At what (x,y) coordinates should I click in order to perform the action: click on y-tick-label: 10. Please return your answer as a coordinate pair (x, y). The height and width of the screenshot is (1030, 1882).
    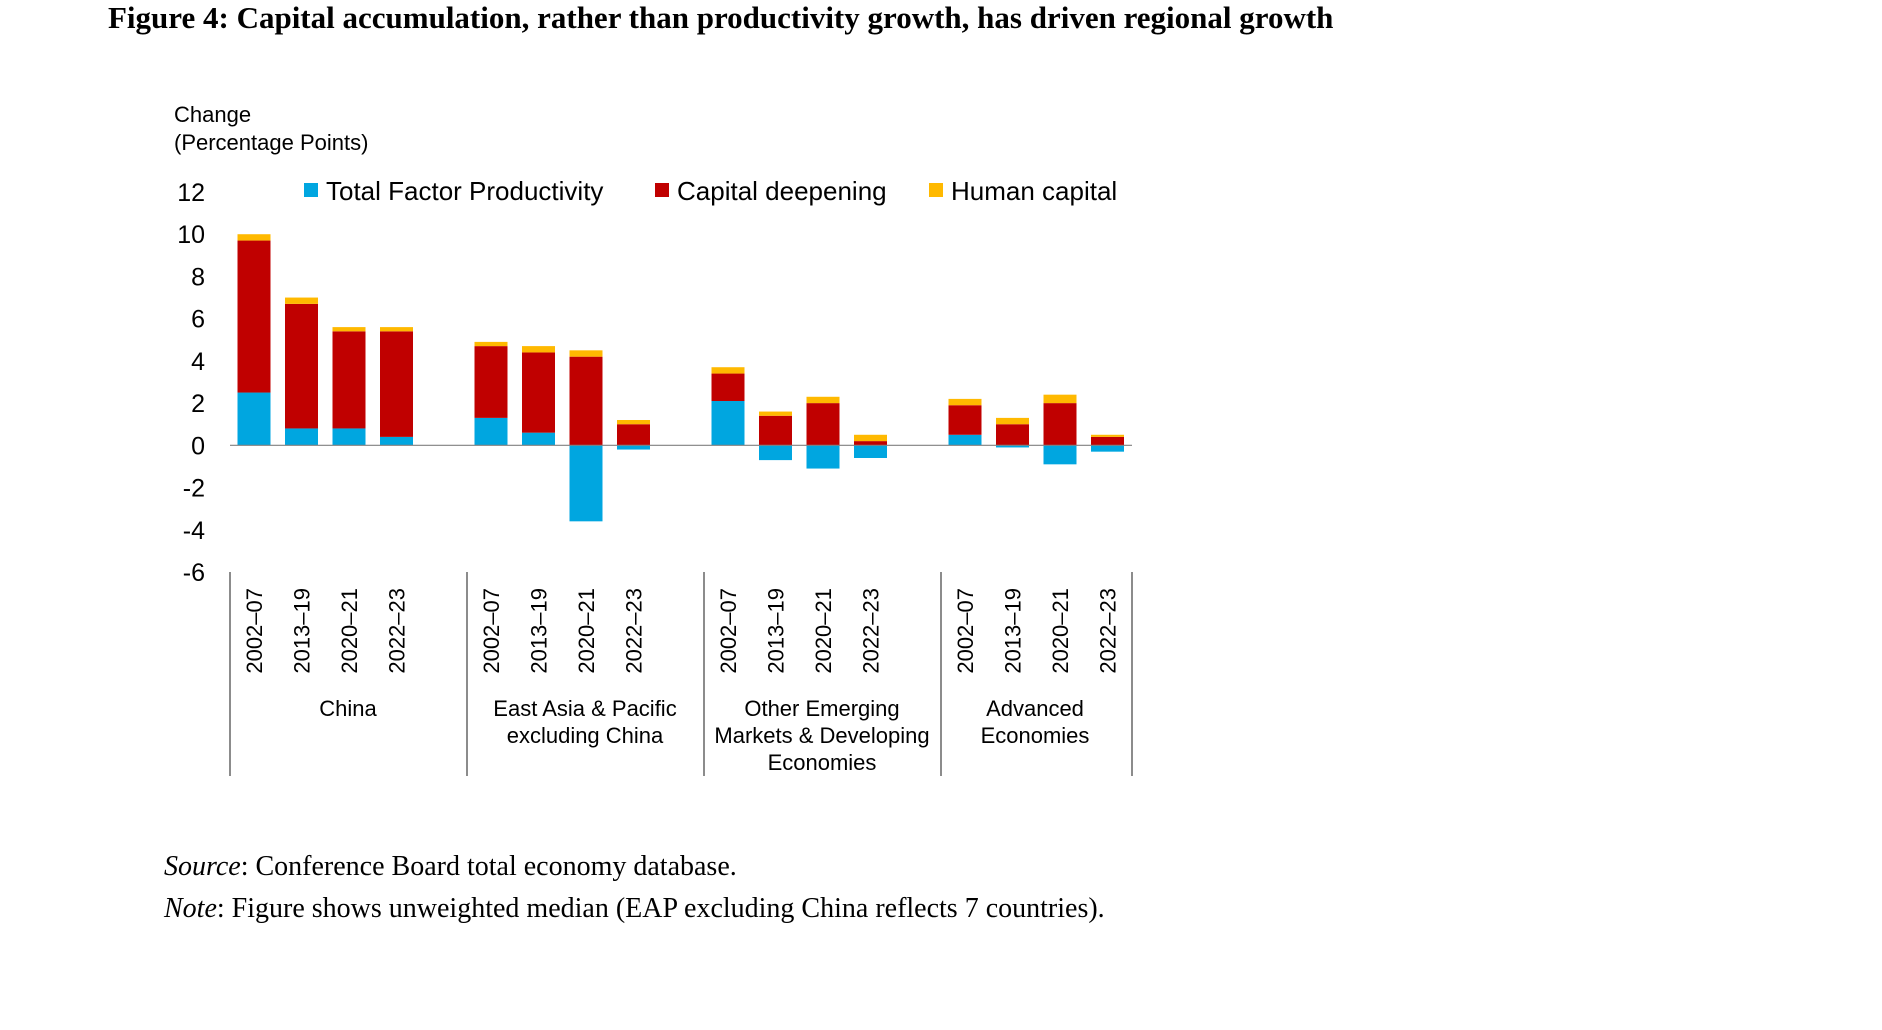
    Looking at the image, I should click on (191, 235).